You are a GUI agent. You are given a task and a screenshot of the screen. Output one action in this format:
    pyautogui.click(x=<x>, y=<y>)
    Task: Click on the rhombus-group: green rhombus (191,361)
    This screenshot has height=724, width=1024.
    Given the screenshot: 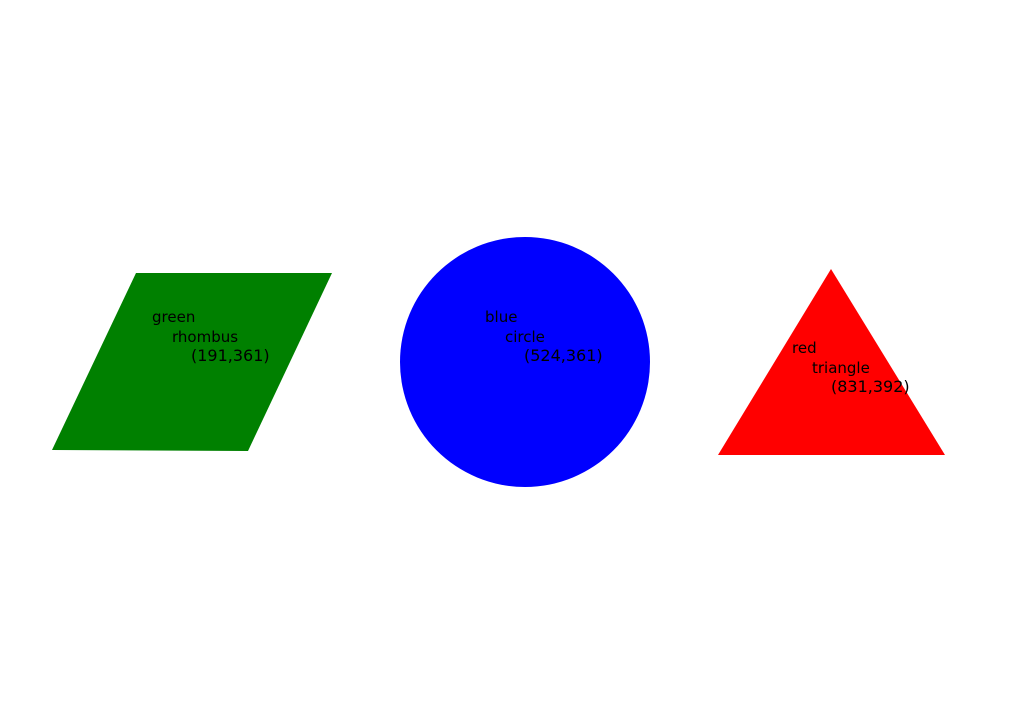 What is the action you would take?
    pyautogui.click(x=192, y=362)
    